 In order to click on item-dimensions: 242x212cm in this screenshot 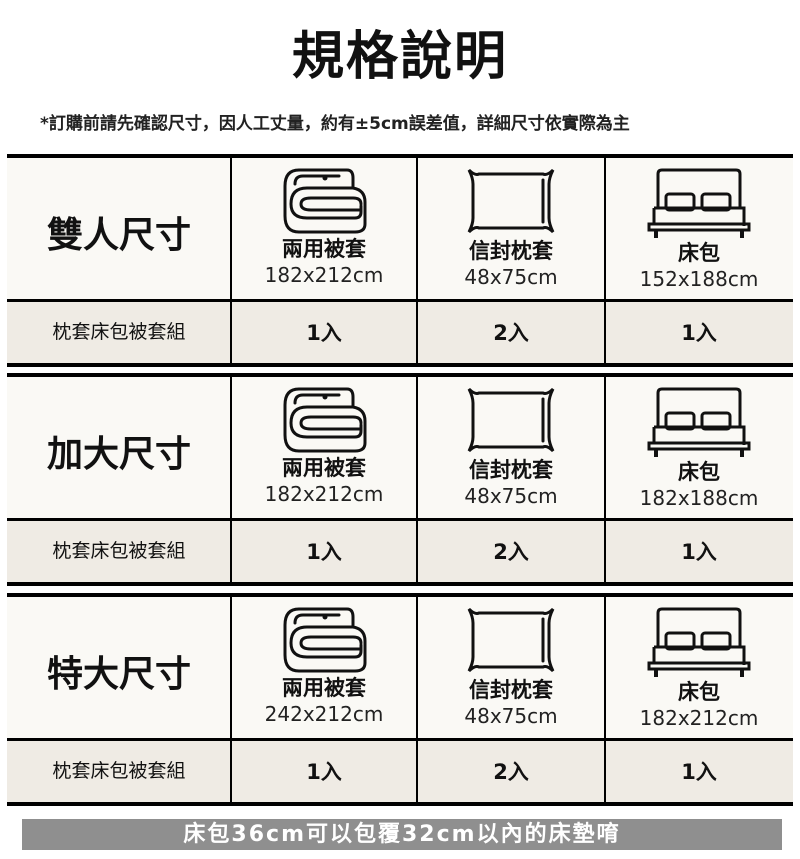, I will do `click(324, 714)`.